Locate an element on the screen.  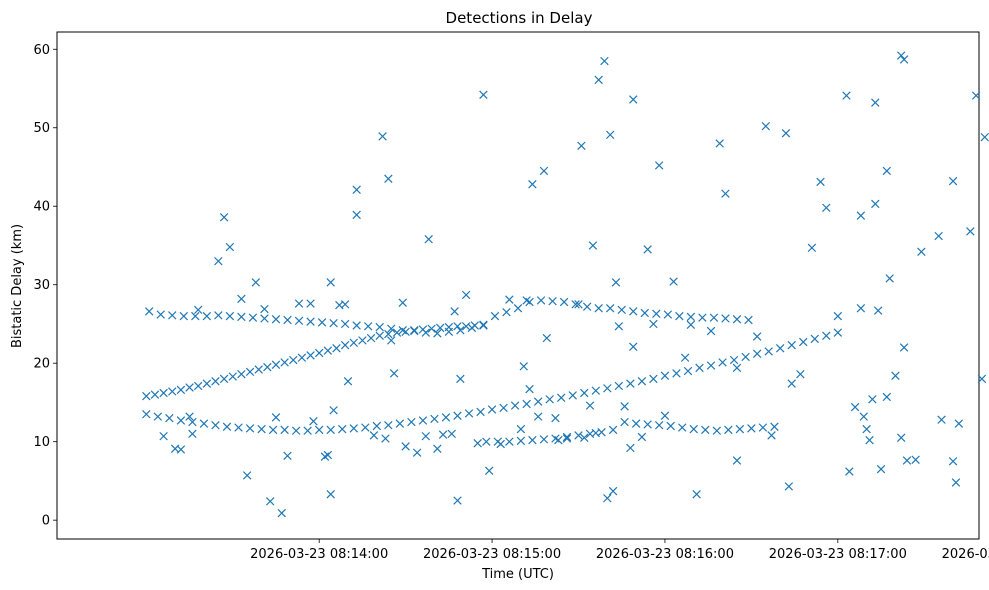
x-tick-label: 2026-03-23 08:15:00 is located at coordinates (492, 554).